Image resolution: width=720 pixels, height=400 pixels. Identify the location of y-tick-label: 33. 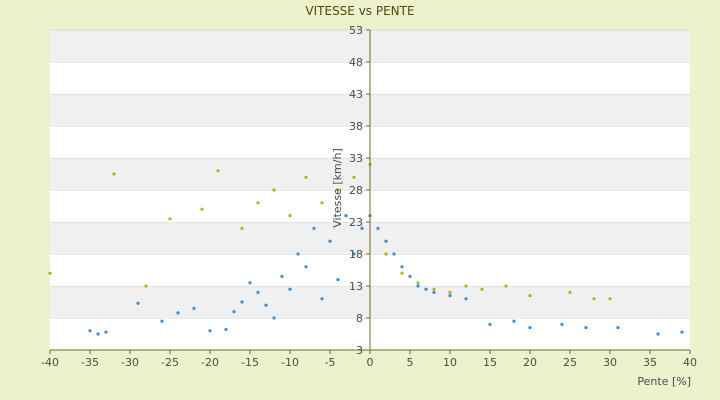
(356, 158).